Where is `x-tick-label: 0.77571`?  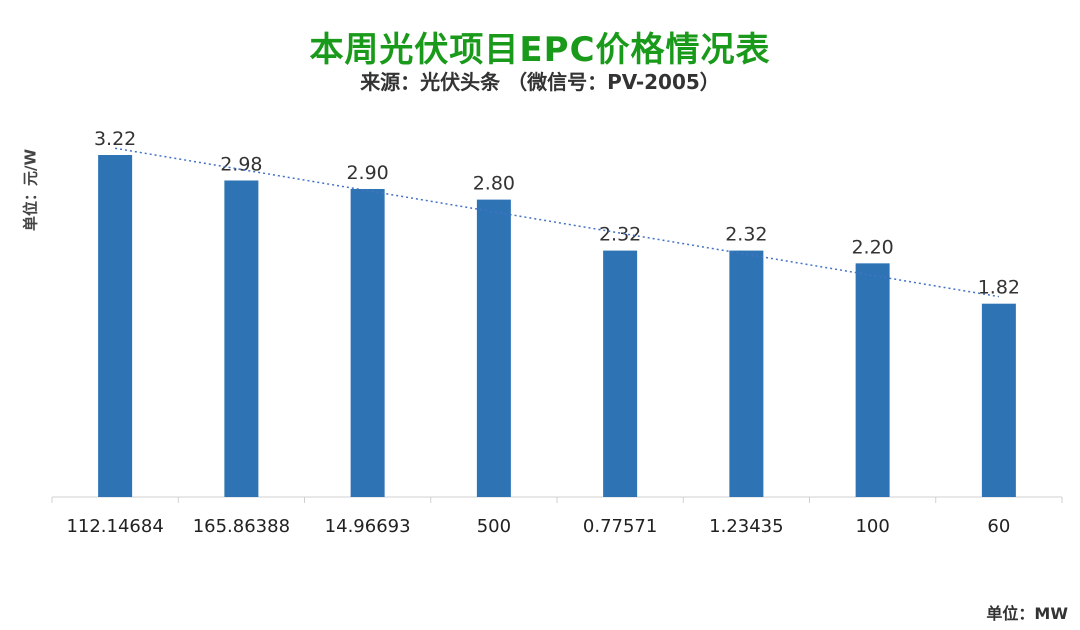 x-tick-label: 0.77571 is located at coordinates (620, 526).